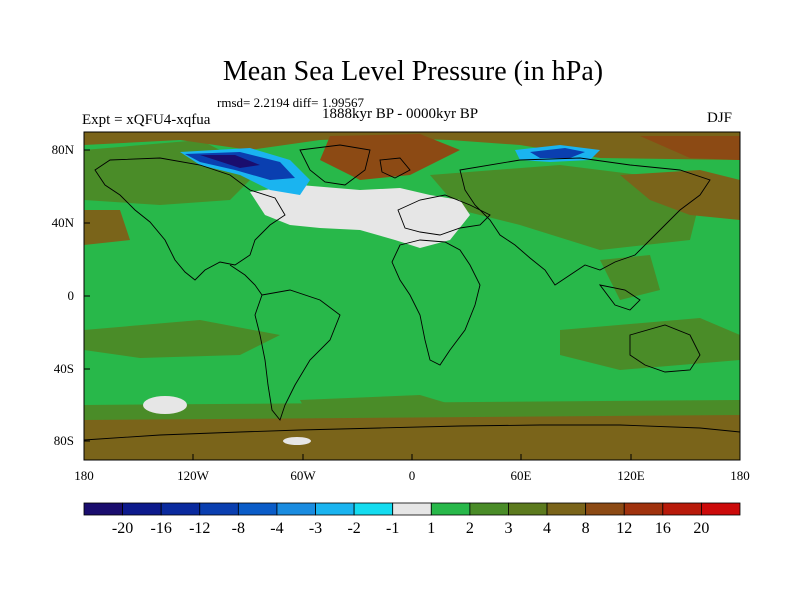 This screenshot has width=800, height=600. Describe the element at coordinates (720, 118) in the screenshot. I see `season-label: DJF` at that location.